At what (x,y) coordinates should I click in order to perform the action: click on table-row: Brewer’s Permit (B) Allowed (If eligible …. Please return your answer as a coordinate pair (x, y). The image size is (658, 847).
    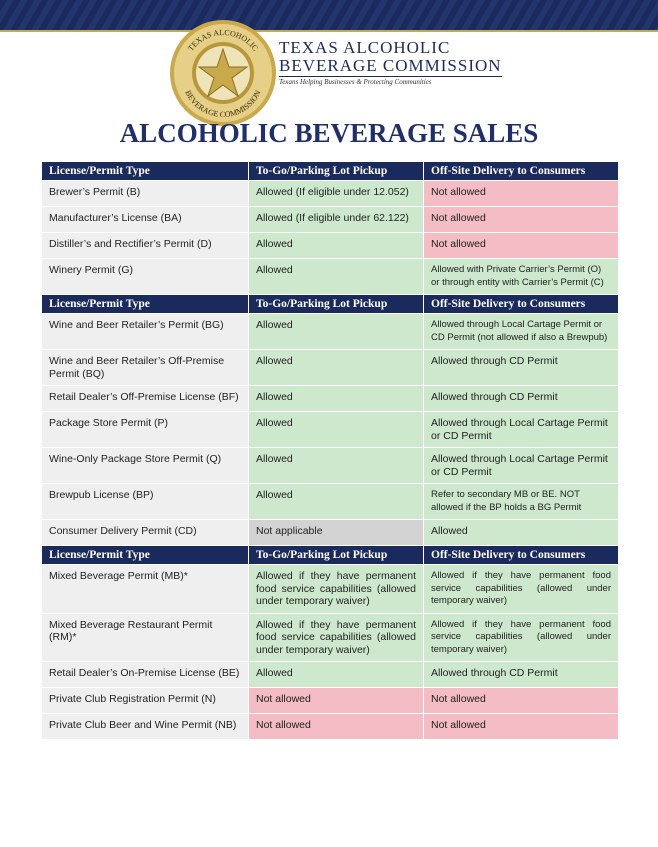
    Looking at the image, I should click on (330, 193).